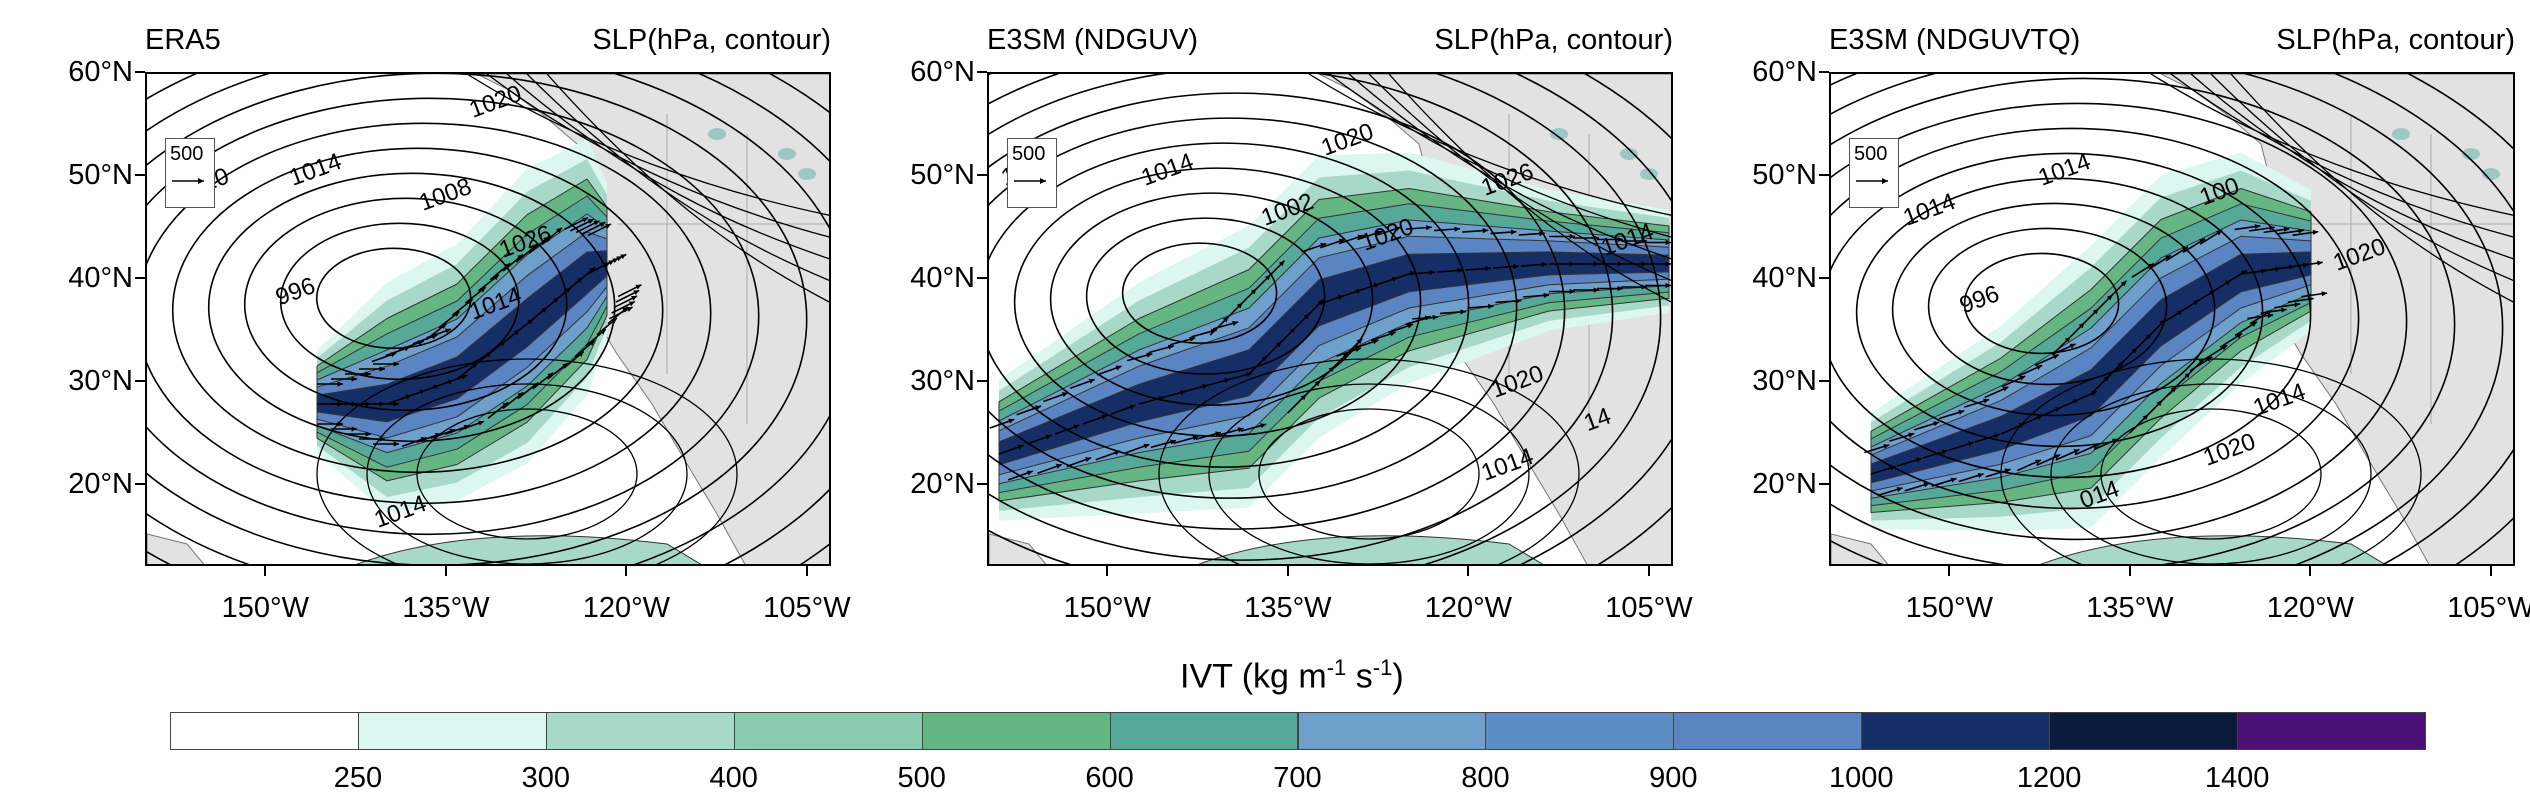 The image size is (2530, 806). I want to click on colorbar-title-text: s, so click(1359, 676).